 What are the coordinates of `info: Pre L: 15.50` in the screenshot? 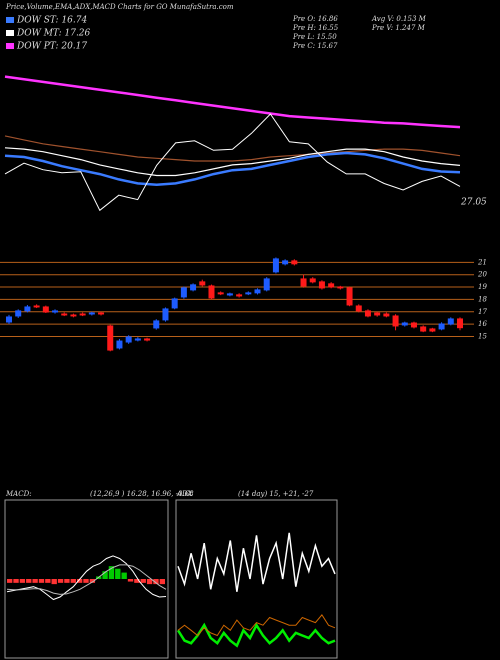 It's located at (314, 37).